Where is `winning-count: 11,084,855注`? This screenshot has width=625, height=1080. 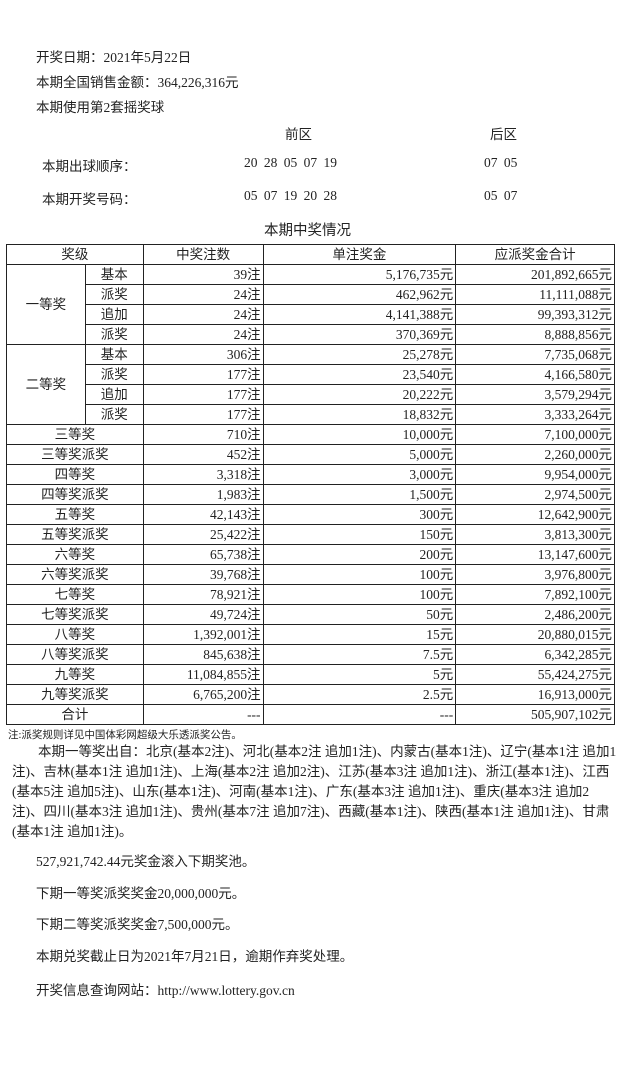
winning-count: 11,084,855注 is located at coordinates (203, 674).